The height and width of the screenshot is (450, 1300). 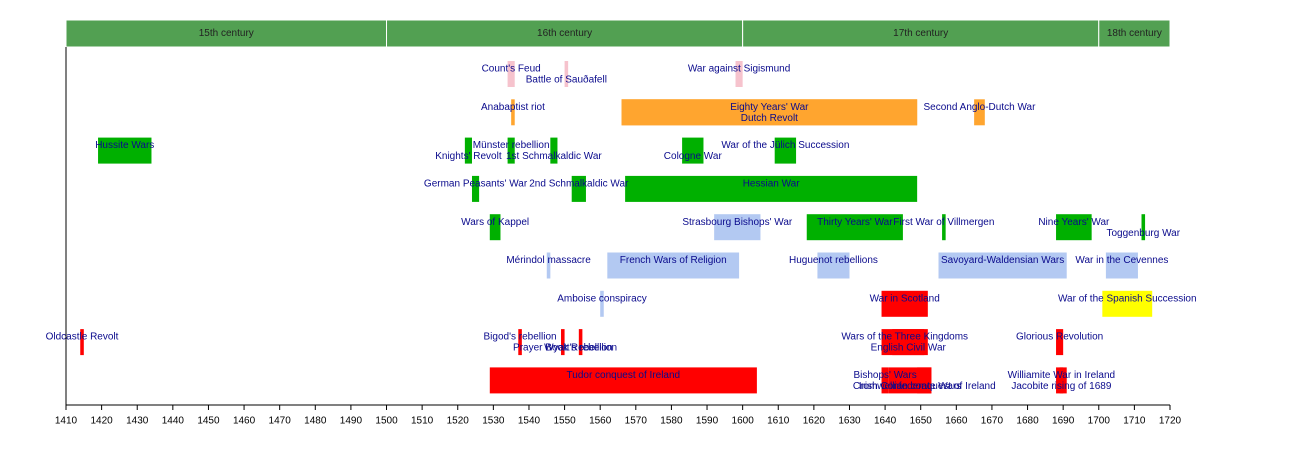 I want to click on event-label: Hessian War, so click(x=772, y=184).